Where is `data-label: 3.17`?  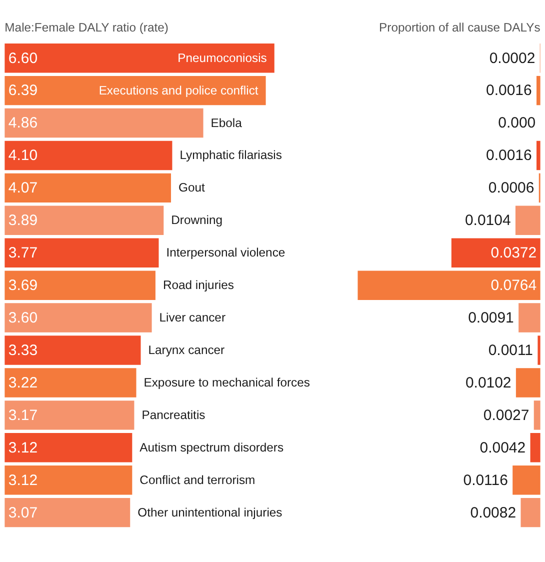
data-label: 3.17 is located at coordinates (23, 415).